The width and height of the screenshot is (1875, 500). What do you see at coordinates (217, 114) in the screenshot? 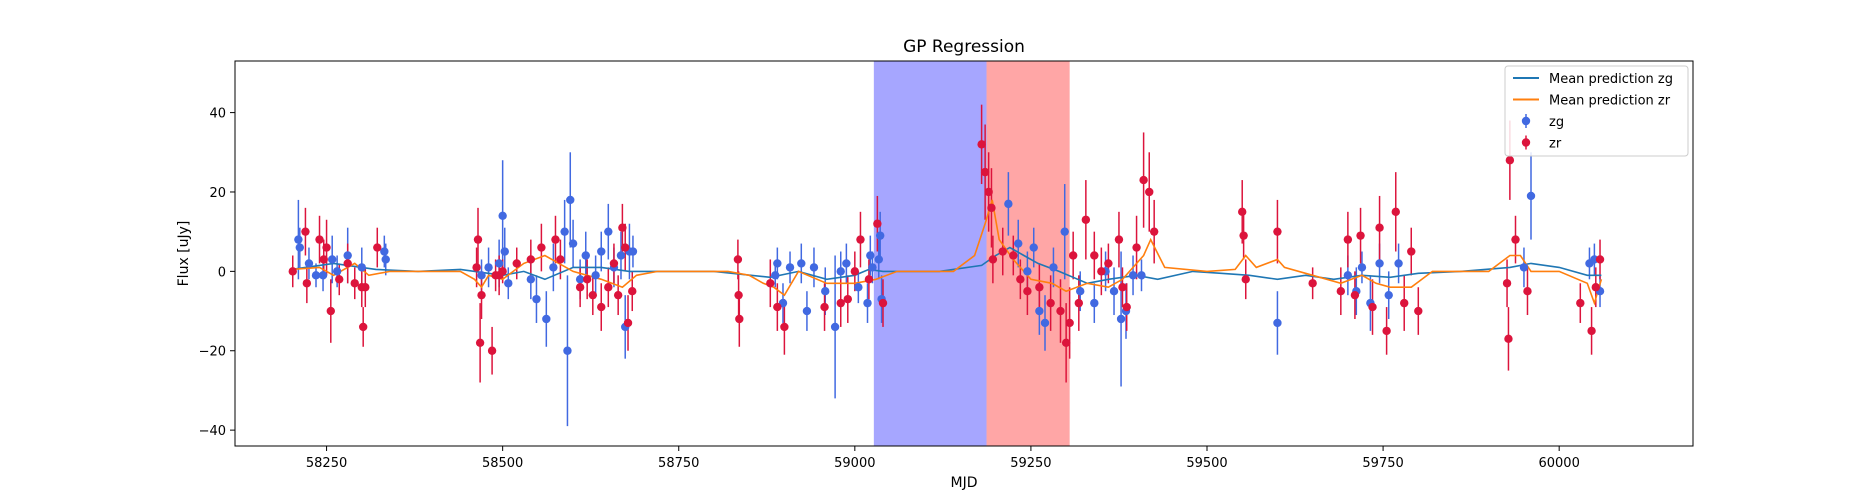
I see `y-tick-label: 40` at bounding box center [217, 114].